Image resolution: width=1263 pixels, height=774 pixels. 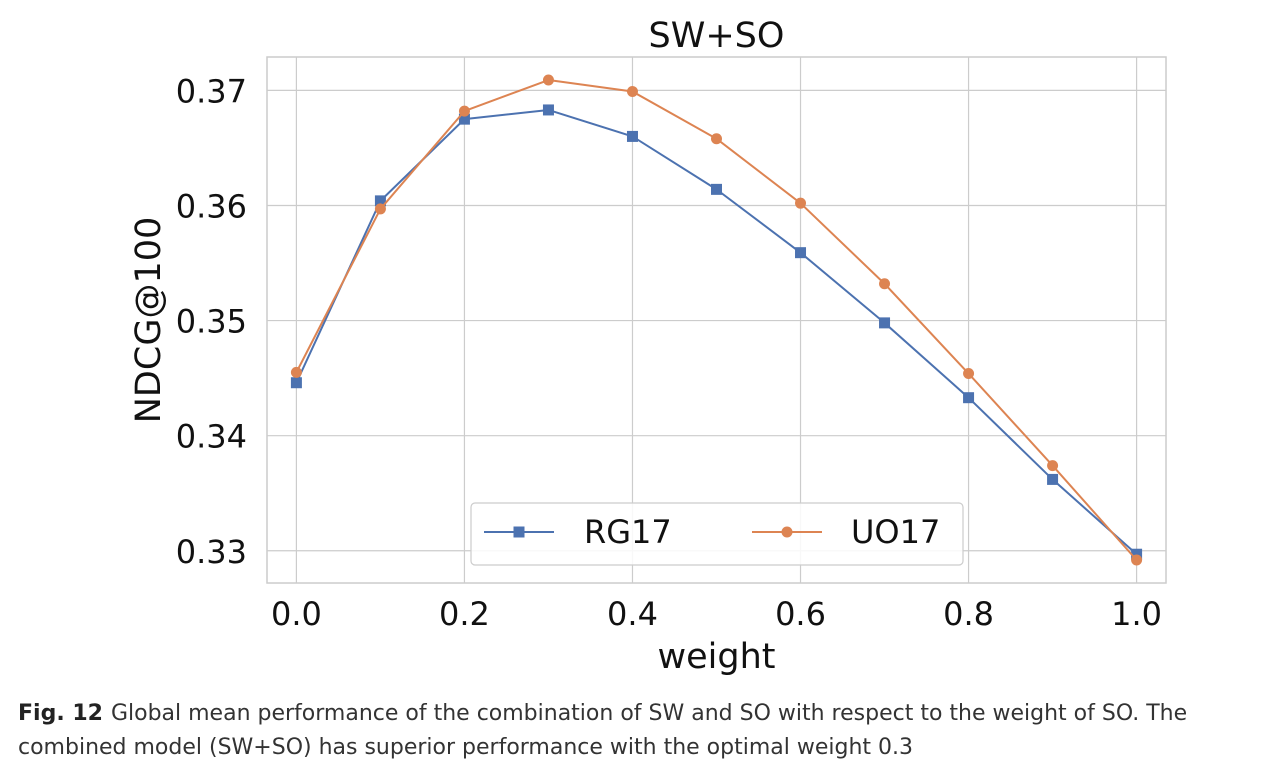 What do you see at coordinates (519, 532) in the screenshot?
I see `legend-marker-rg17` at bounding box center [519, 532].